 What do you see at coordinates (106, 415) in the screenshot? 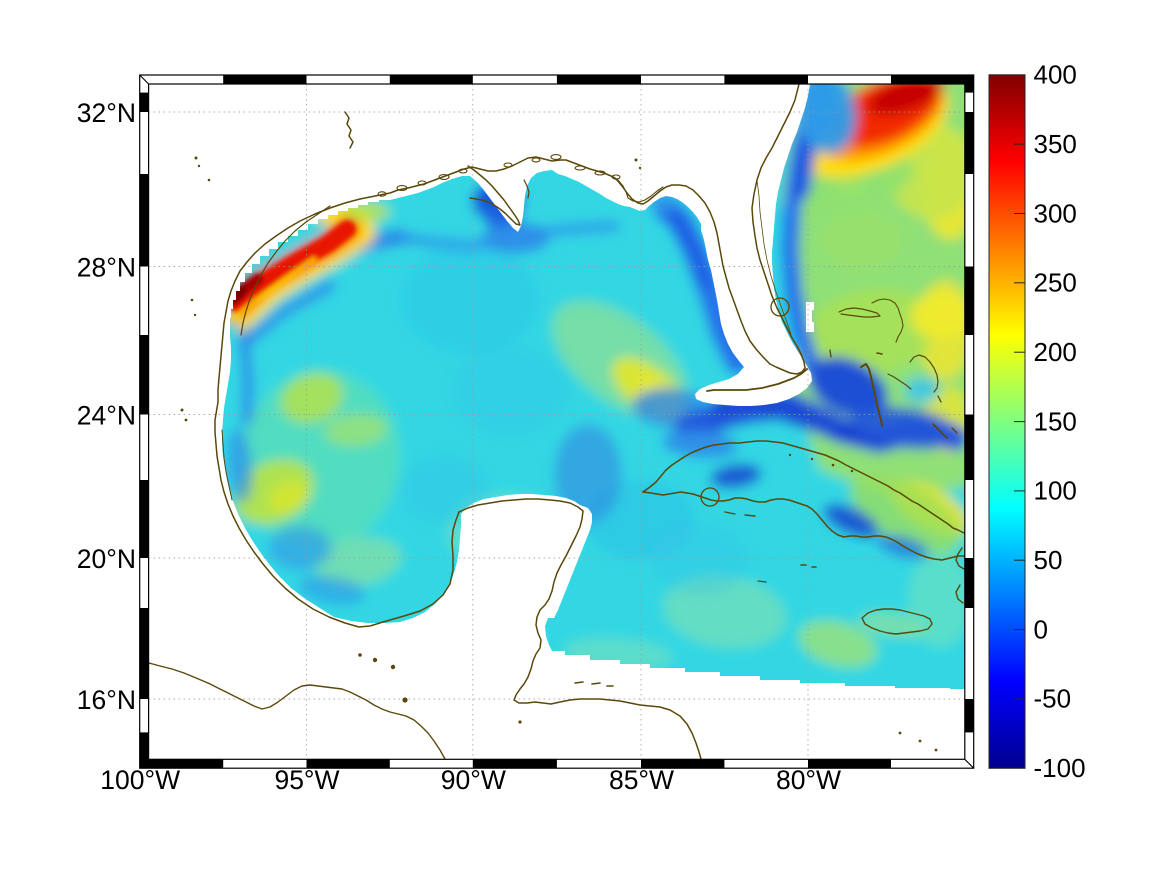
I see `svg-text: 24°N` at bounding box center [106, 415].